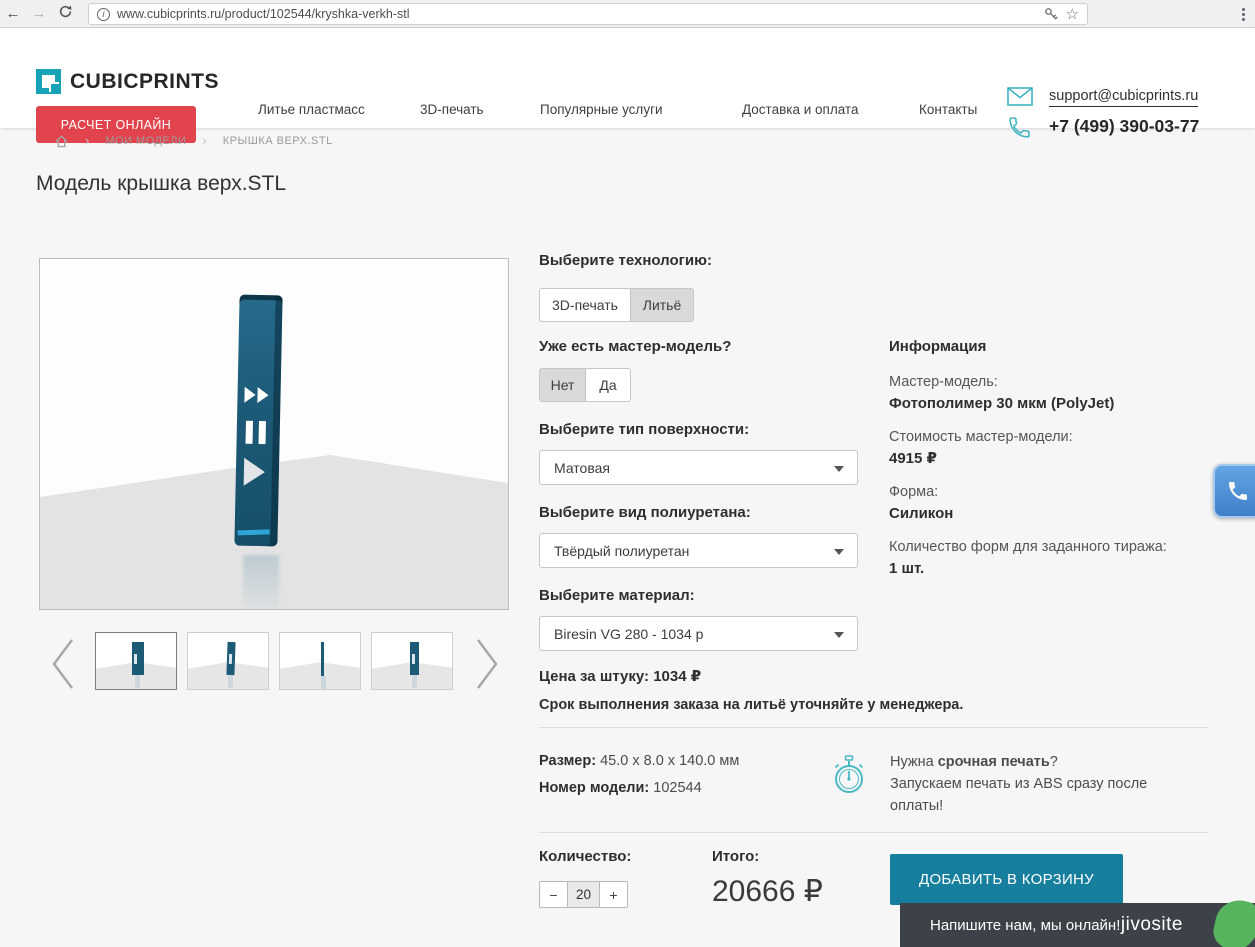 The height and width of the screenshot is (947, 1255). Describe the element at coordinates (1072, 14) in the screenshot. I see `bookmark-star-icon: ☆` at that location.